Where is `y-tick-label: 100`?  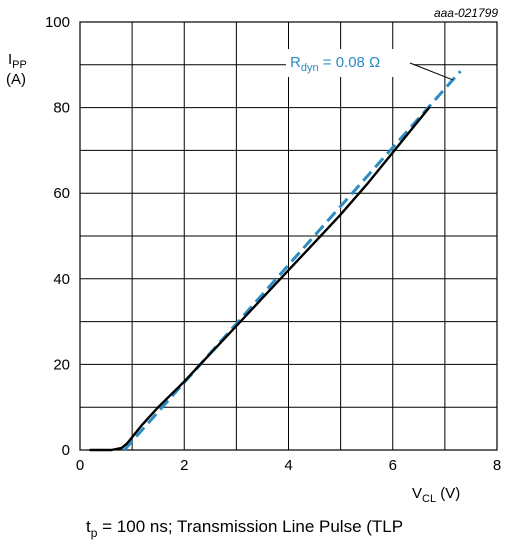 y-tick-label: 100 is located at coordinates (57, 22).